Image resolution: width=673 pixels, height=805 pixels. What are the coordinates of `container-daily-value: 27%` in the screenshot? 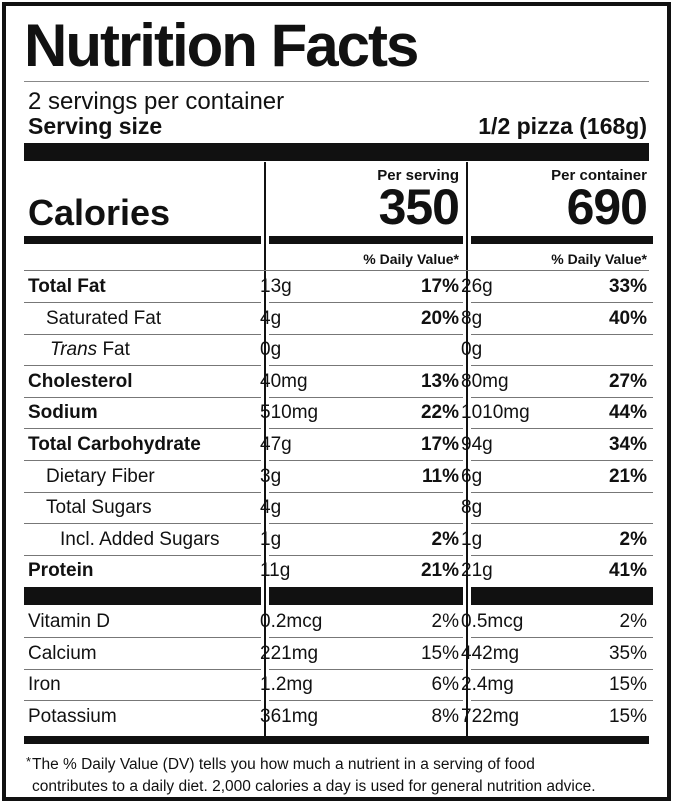 It's located at (627, 381).